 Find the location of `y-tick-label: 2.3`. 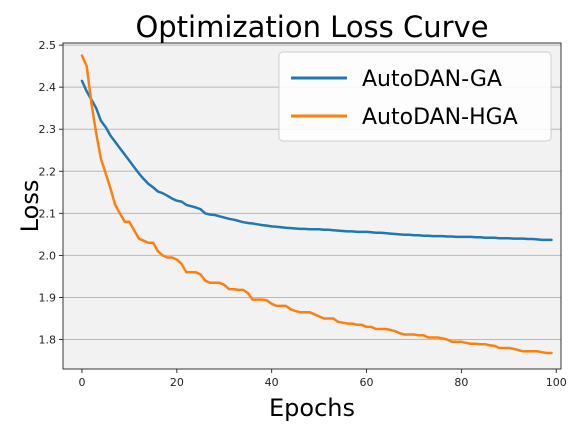

y-tick-label: 2.3 is located at coordinates (48, 129).